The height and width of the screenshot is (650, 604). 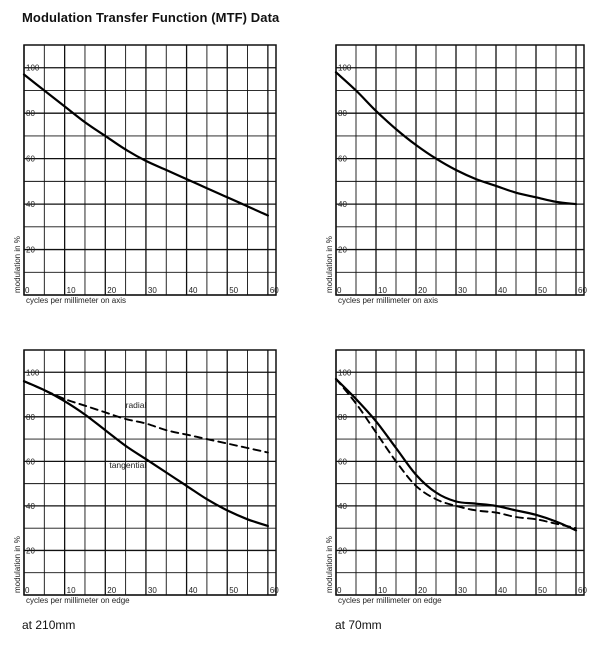 What do you see at coordinates (127, 465) in the screenshot?
I see `annotation-tangential: tangential` at bounding box center [127, 465].